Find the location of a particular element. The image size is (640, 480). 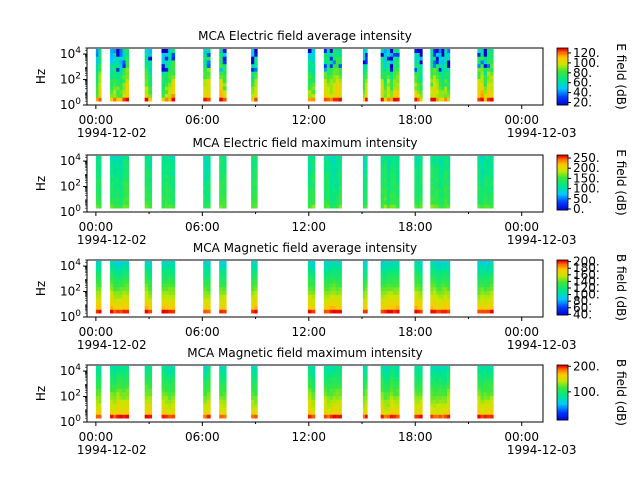

ytick-label: 100 is located at coordinates (70, 421).